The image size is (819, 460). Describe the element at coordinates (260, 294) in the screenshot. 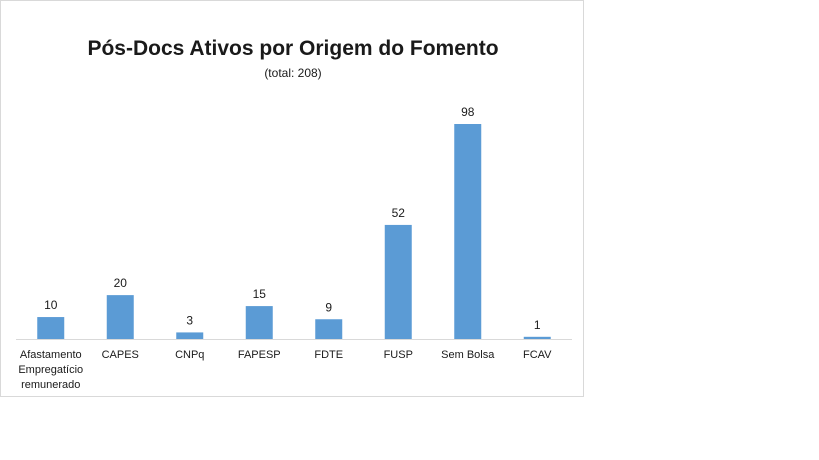

I see `data-label: 15` at that location.